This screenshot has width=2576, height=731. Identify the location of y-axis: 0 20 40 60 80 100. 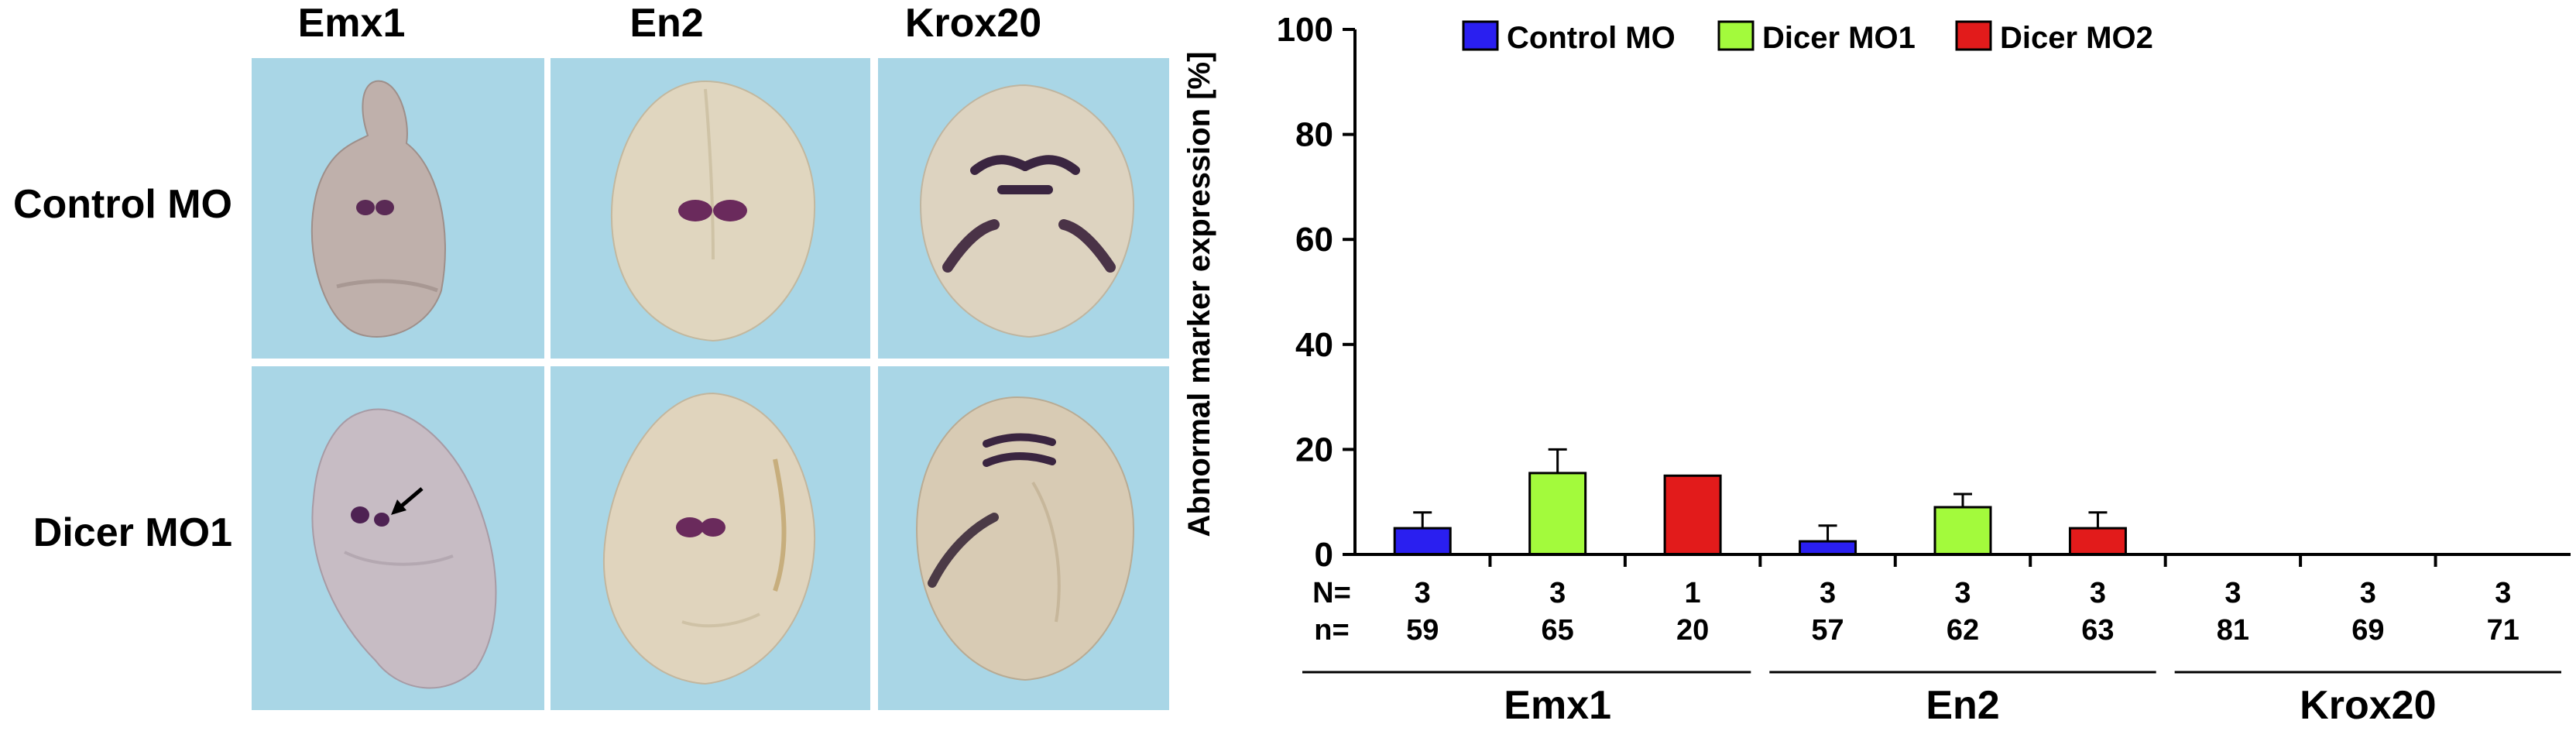
(1317, 292).